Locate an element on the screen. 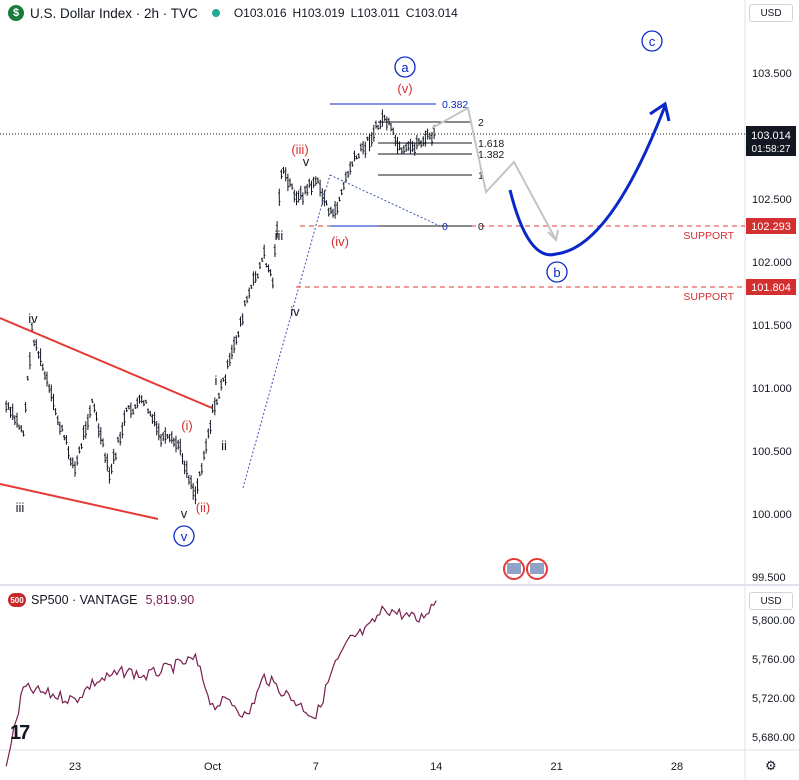 This screenshot has width=799, height=780. tradingview-logo-icon: 17 is located at coordinates (20, 733).